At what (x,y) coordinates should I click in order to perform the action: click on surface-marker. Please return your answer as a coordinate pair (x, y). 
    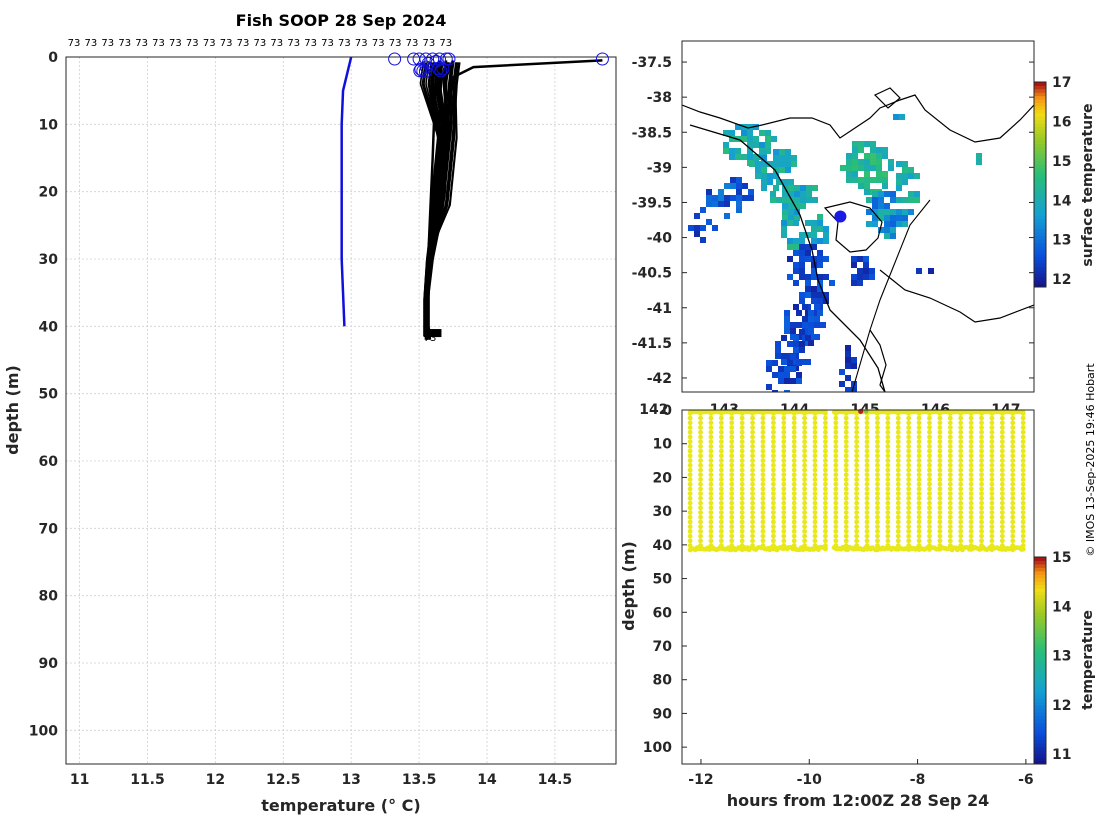
    Looking at the image, I should click on (420, 71).